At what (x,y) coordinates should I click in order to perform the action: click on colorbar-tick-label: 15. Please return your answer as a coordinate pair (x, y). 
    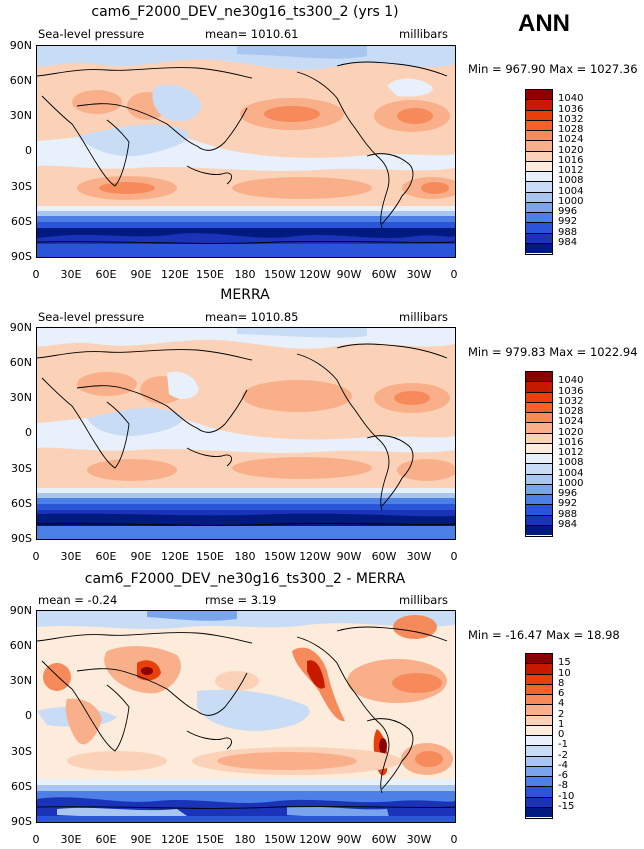
    Looking at the image, I should click on (564, 663).